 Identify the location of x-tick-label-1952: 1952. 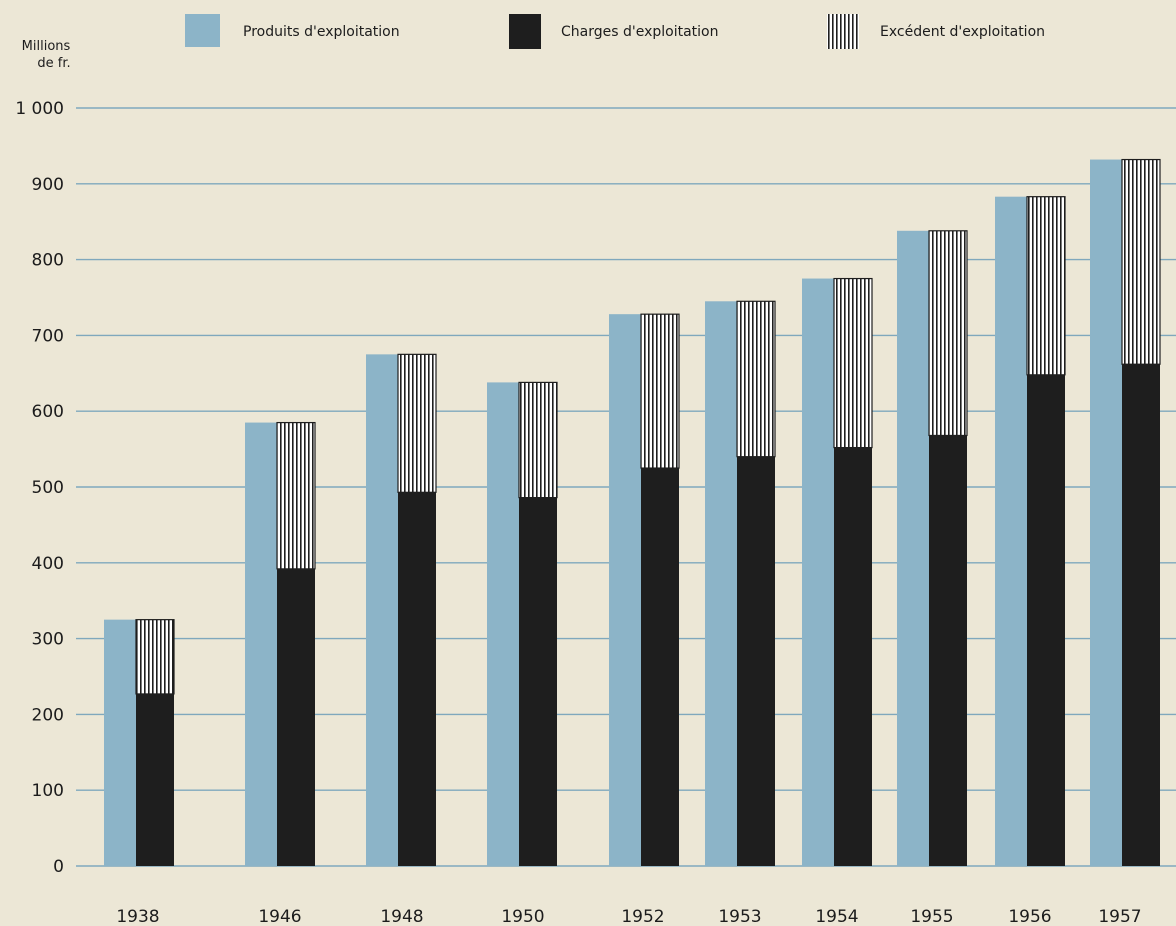
(642, 916).